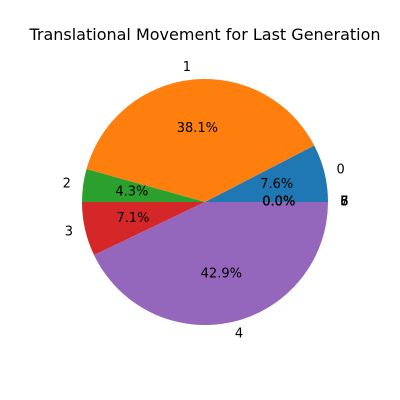 The width and height of the screenshot is (400, 400). Describe the element at coordinates (197, 128) in the screenshot. I see `slice-pct-1: 38.1%` at that location.